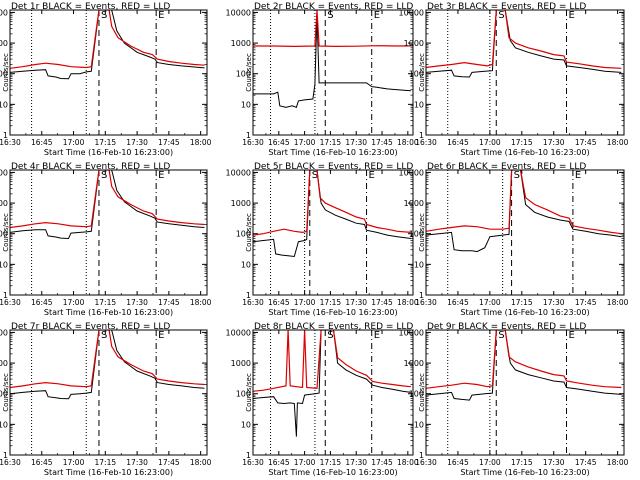 The height and width of the screenshot is (480, 640). What do you see at coordinates (90, 7) in the screenshot?
I see `panel-title: Det 1r BLACK = Events, RED = LLD` at bounding box center [90, 7].